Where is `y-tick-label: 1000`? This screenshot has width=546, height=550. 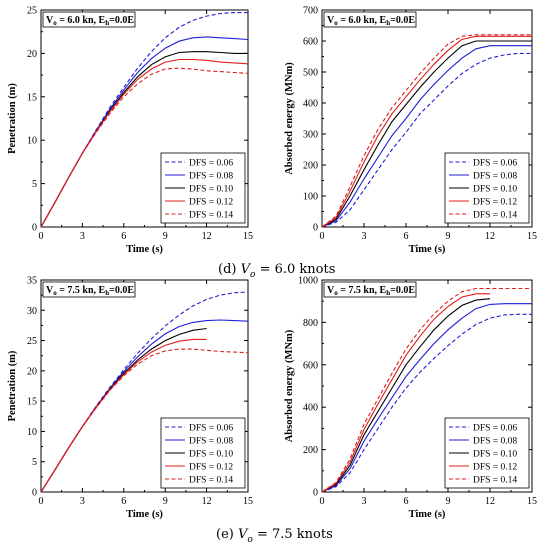 y-tick-label: 1000 is located at coordinates (308, 281).